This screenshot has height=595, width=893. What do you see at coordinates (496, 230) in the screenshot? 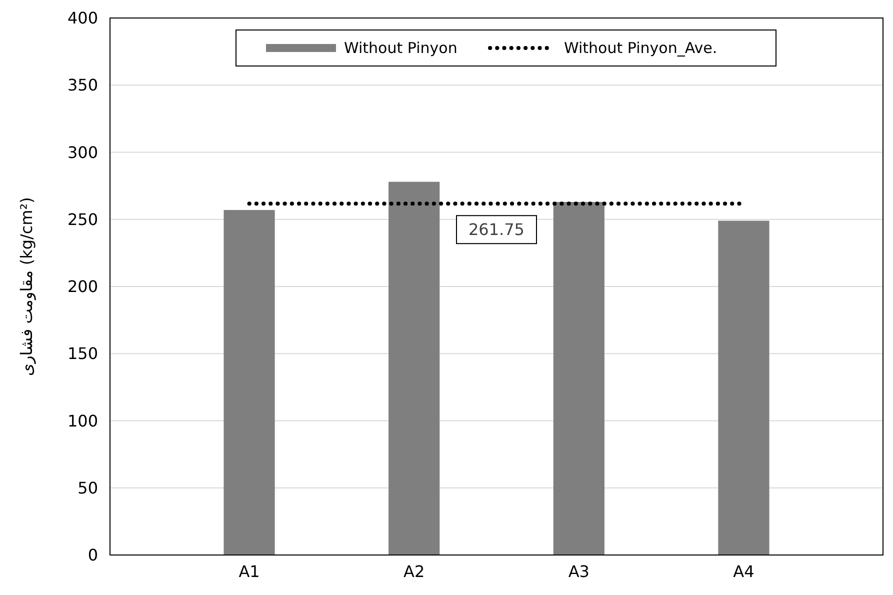
I see `annotation: 261.75` at bounding box center [496, 230].